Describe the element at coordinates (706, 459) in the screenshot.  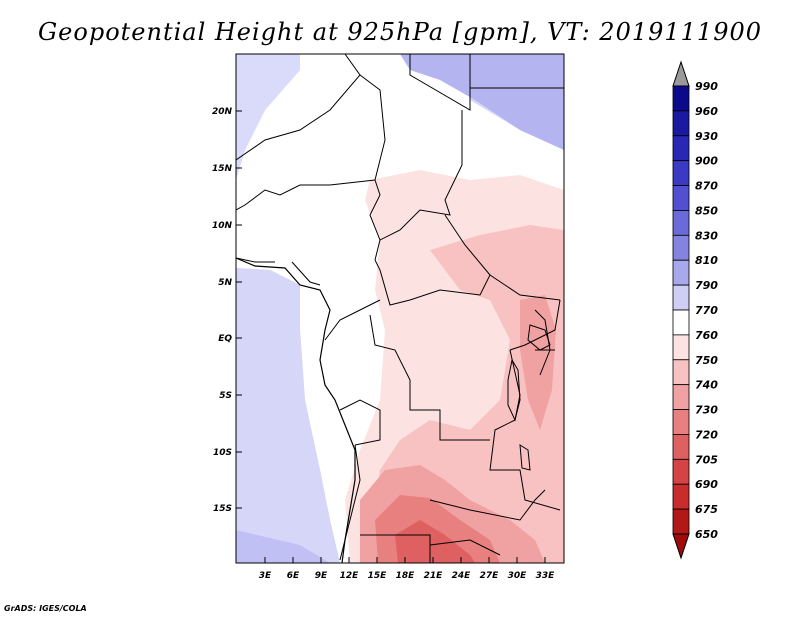
I see `colorbar-level-label: 705` at that location.